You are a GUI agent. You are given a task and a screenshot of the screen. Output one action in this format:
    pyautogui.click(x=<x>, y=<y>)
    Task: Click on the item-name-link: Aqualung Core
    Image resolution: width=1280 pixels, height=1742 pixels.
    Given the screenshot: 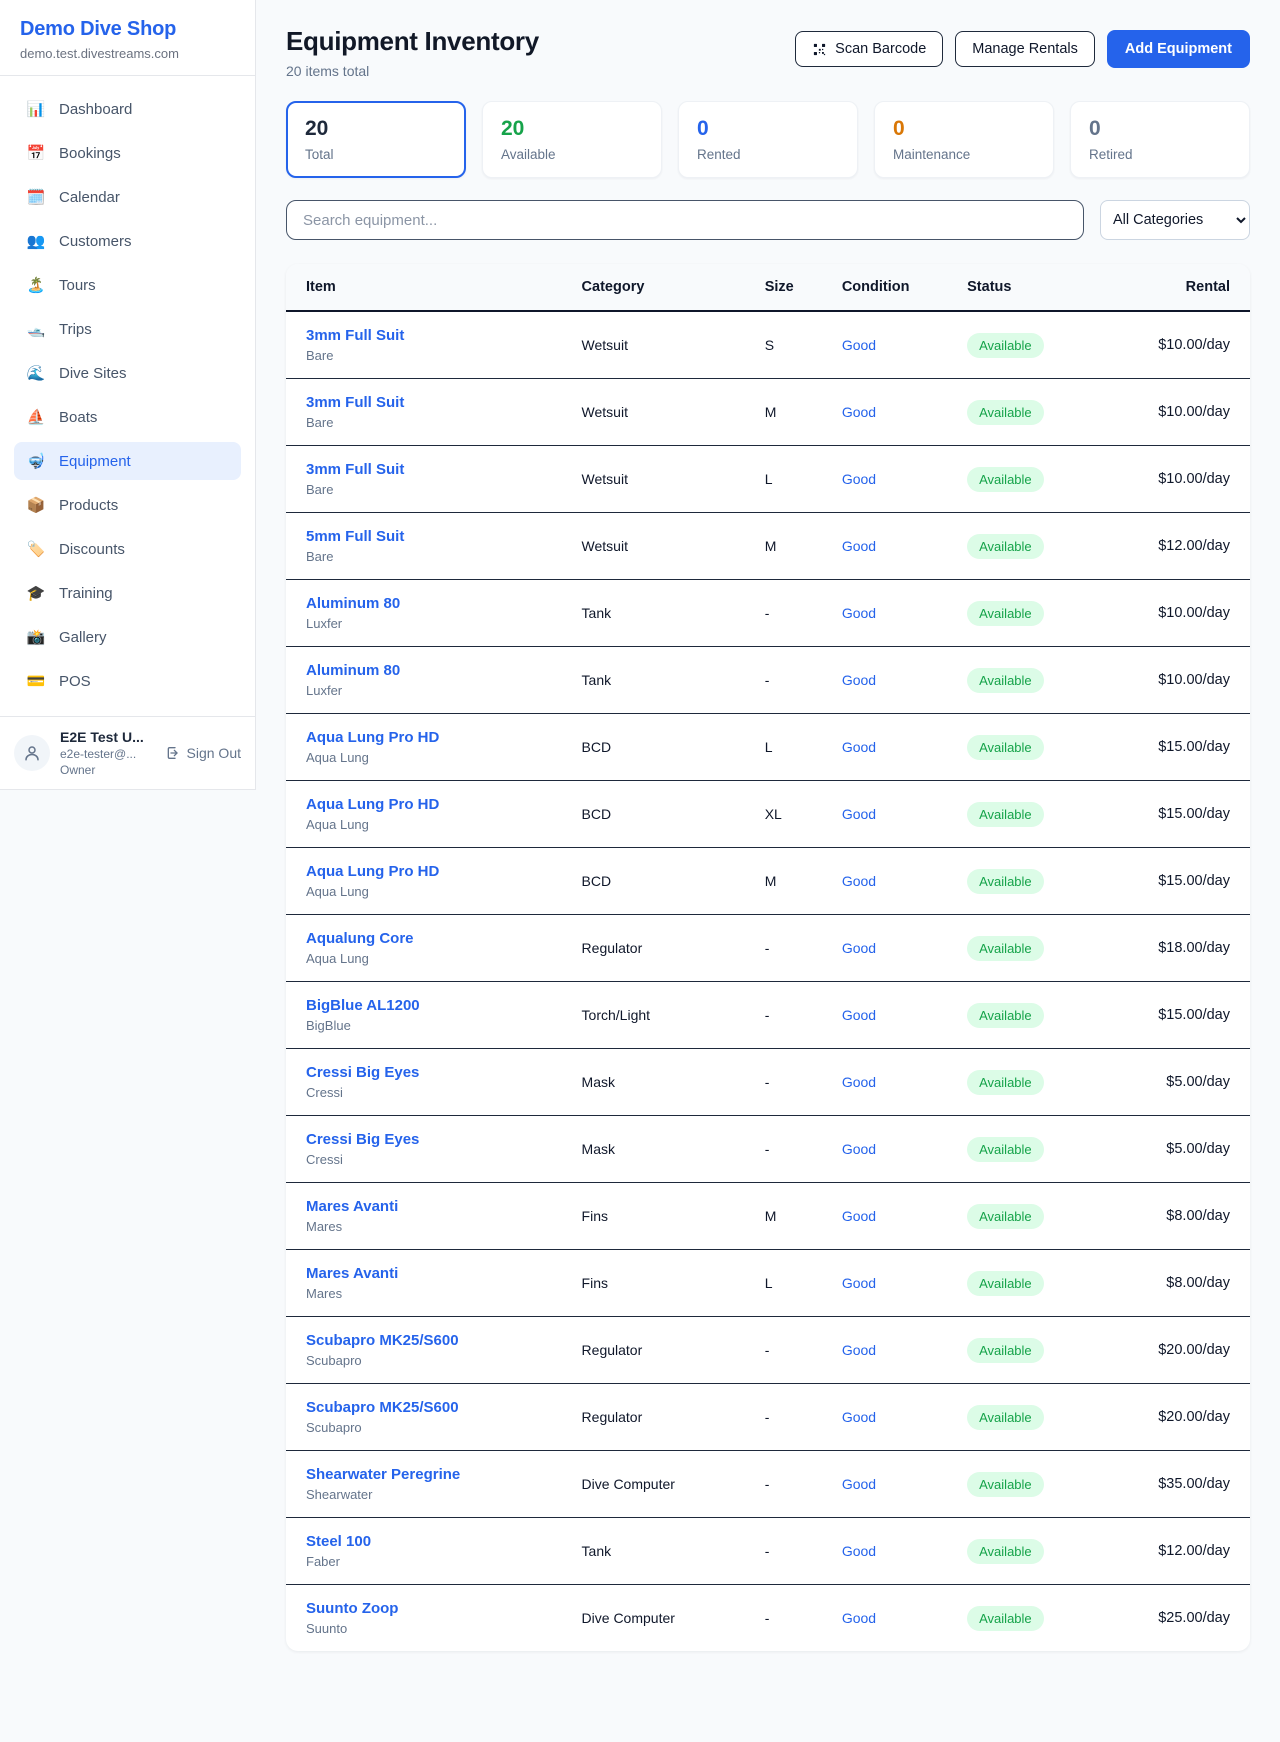 What is the action you would take?
    pyautogui.click(x=360, y=938)
    